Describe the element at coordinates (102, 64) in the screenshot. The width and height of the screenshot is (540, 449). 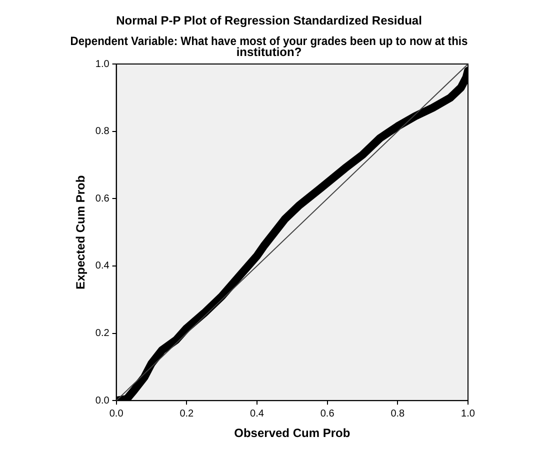
I see `y-tick-label: 1.0` at that location.